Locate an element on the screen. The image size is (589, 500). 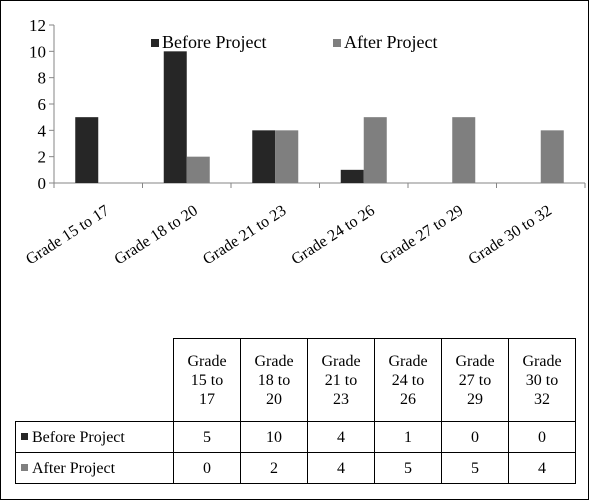
table-value-cell: 10 is located at coordinates (274, 437).